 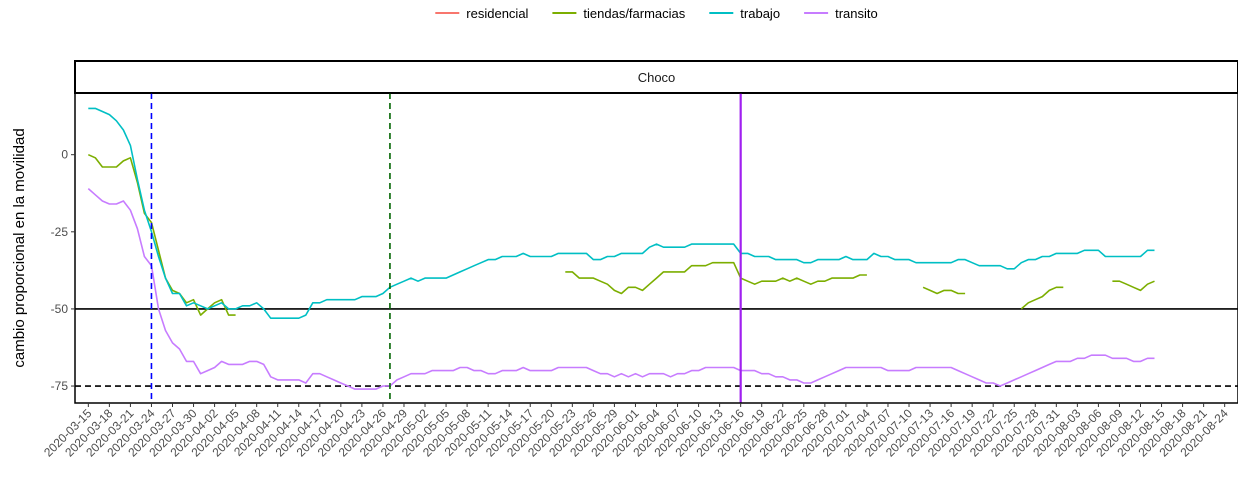 I want to click on facet-strip: Choco, so click(x=656, y=77).